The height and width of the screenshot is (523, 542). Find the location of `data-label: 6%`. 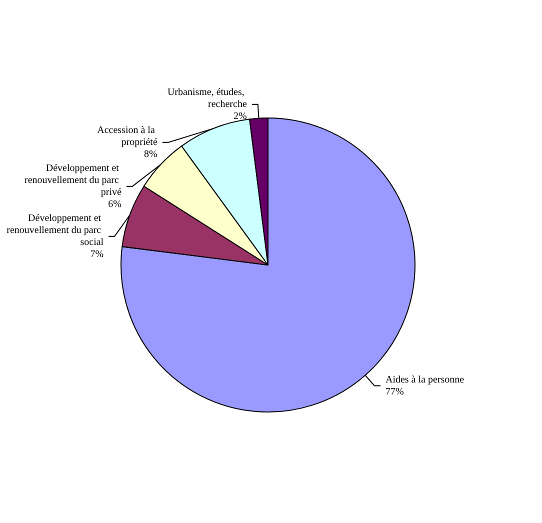

data-label: 6% is located at coordinates (115, 204).